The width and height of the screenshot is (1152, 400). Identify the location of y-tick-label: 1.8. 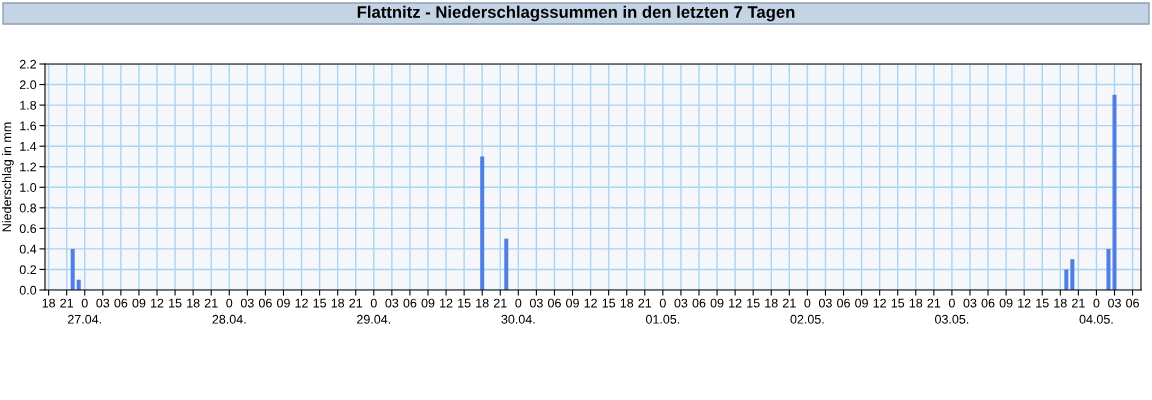
(28, 105).